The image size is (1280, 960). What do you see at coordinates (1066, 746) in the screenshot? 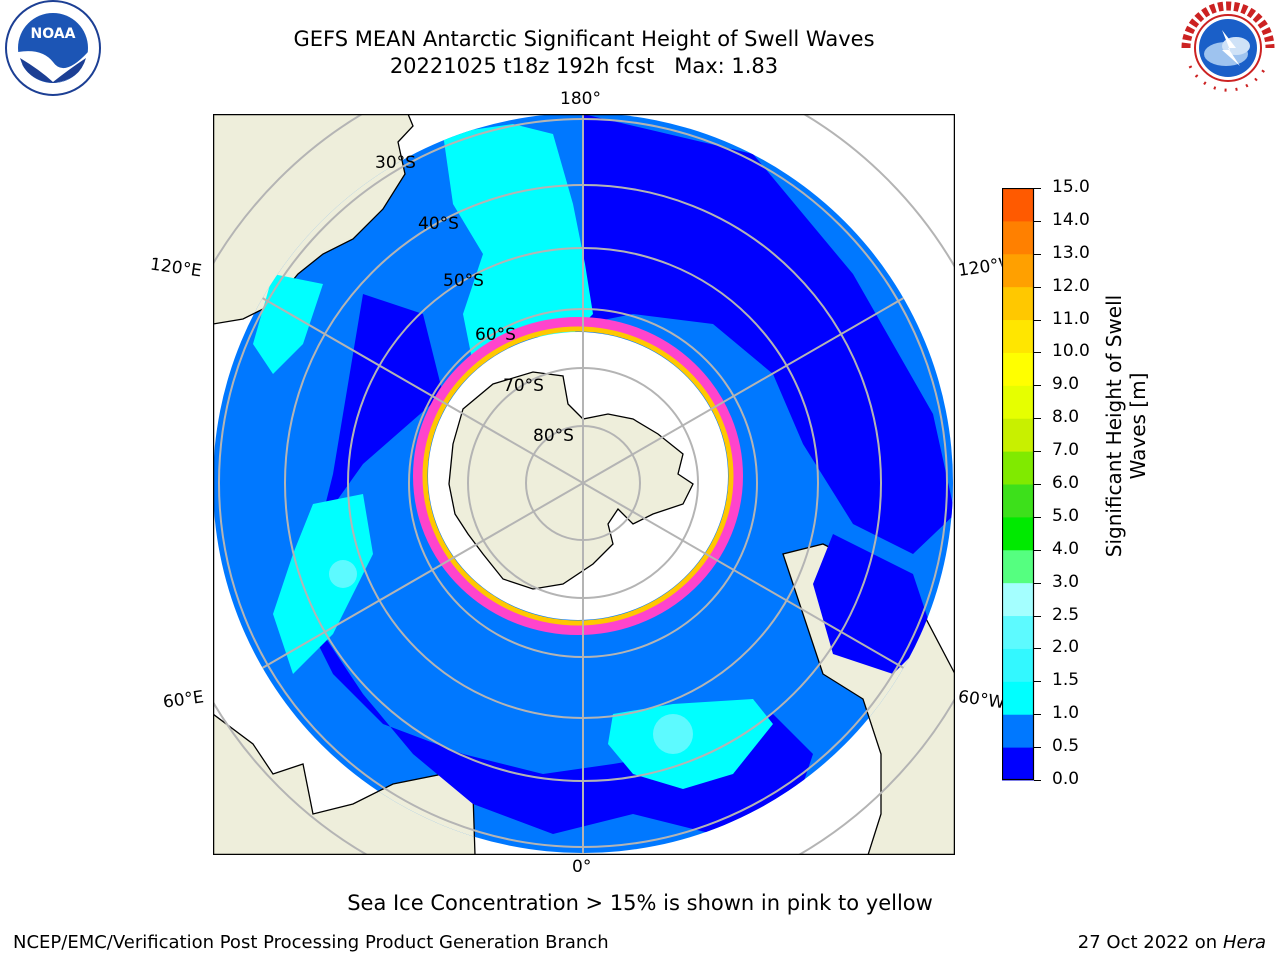
I see `colorbar-tick-label: 0.5` at bounding box center [1066, 746].